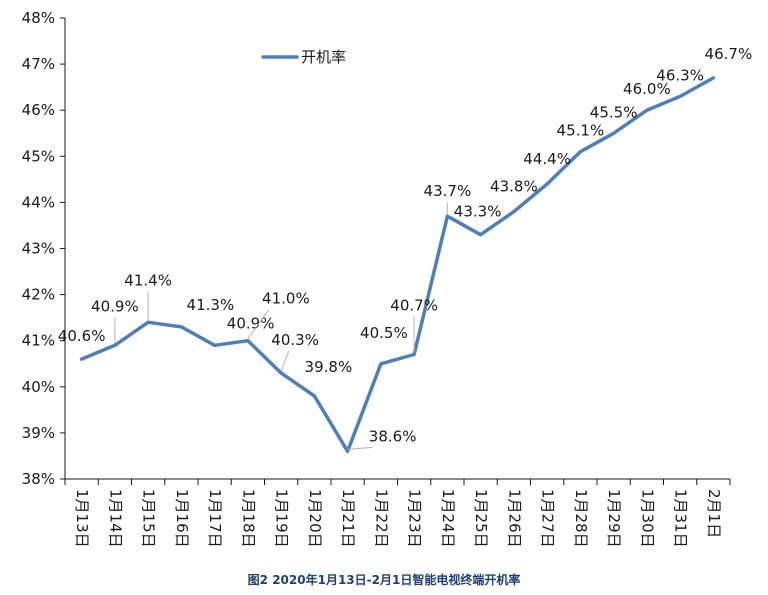 Image resolution: width=768 pixels, height=595 pixels. Describe the element at coordinates (182, 518) in the screenshot. I see `x-tick-label: 1月16日` at that location.